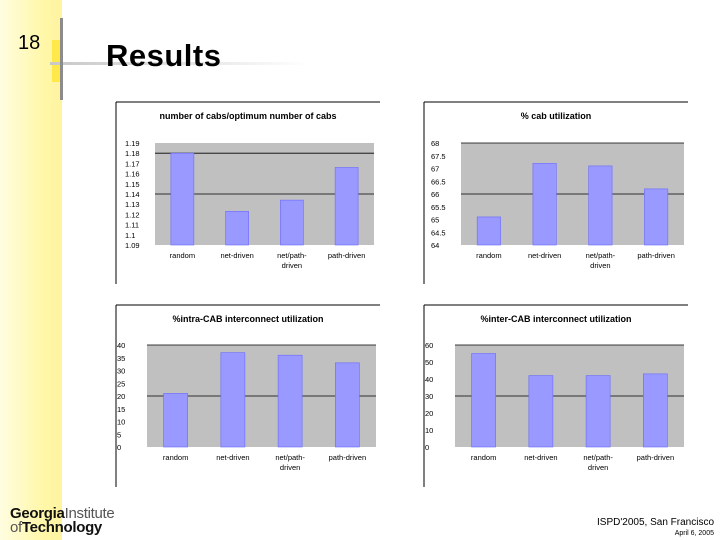 The image size is (720, 540). I want to click on y-tick-label: 35, so click(121, 358).